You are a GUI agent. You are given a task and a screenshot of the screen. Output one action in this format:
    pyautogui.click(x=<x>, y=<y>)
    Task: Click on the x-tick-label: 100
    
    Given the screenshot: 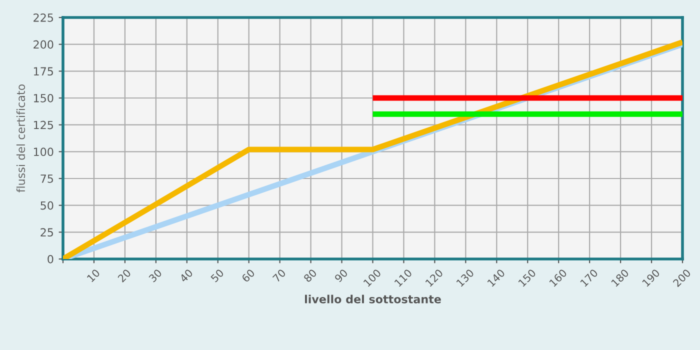 What is the action you would take?
    pyautogui.click(x=372, y=277)
    